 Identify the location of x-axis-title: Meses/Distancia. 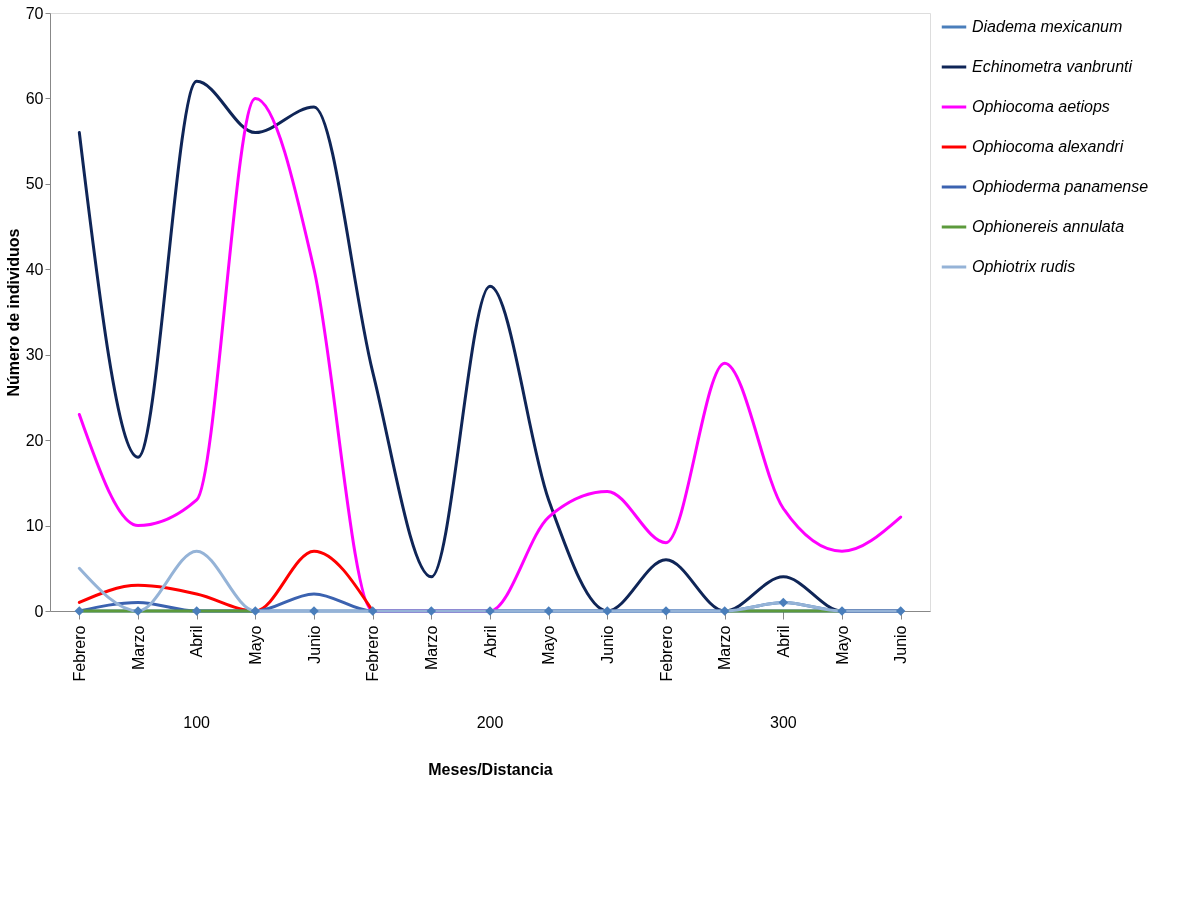
(490, 769).